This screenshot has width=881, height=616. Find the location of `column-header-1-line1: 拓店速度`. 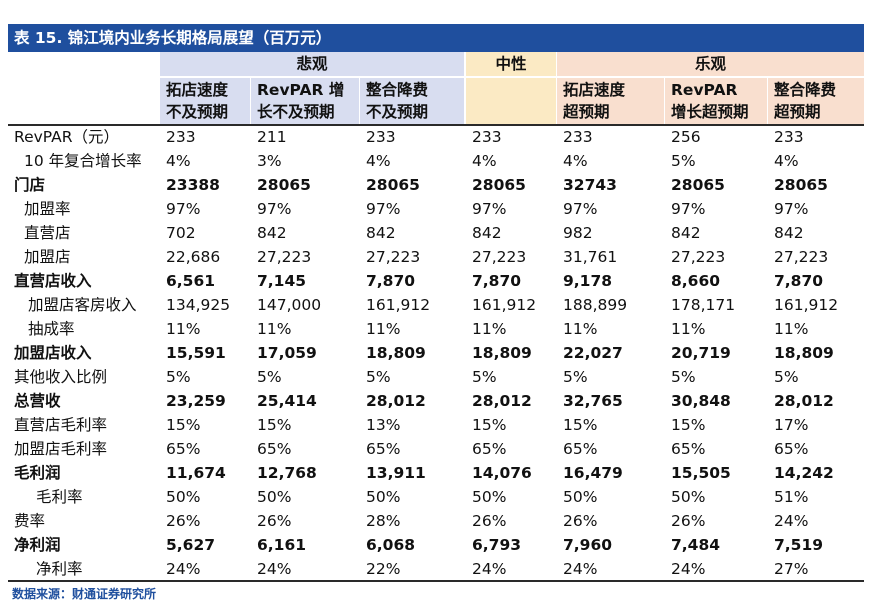

column-header-1-line1: 拓店速度 is located at coordinates (197, 90).